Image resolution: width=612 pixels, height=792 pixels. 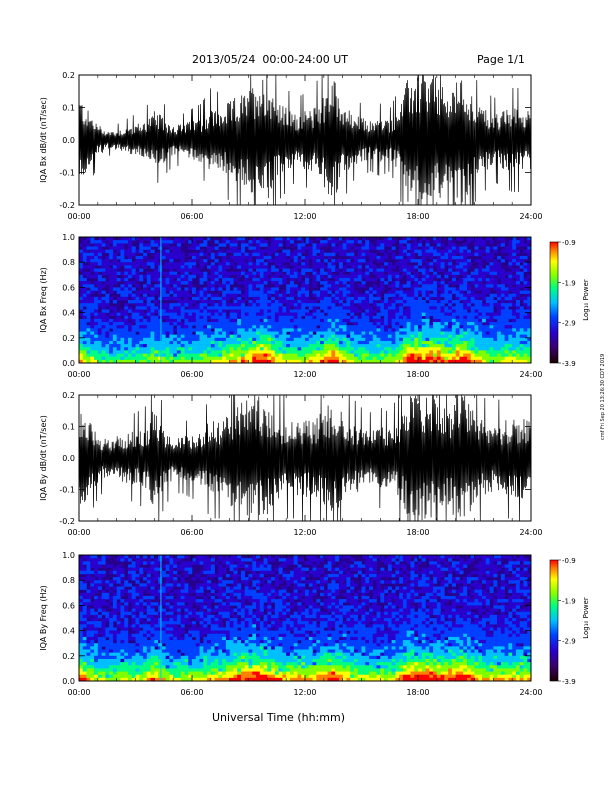 What do you see at coordinates (43, 300) in the screenshot?
I see `y-axis-label-1: IQA Bx Freq (Hz)` at bounding box center [43, 300].